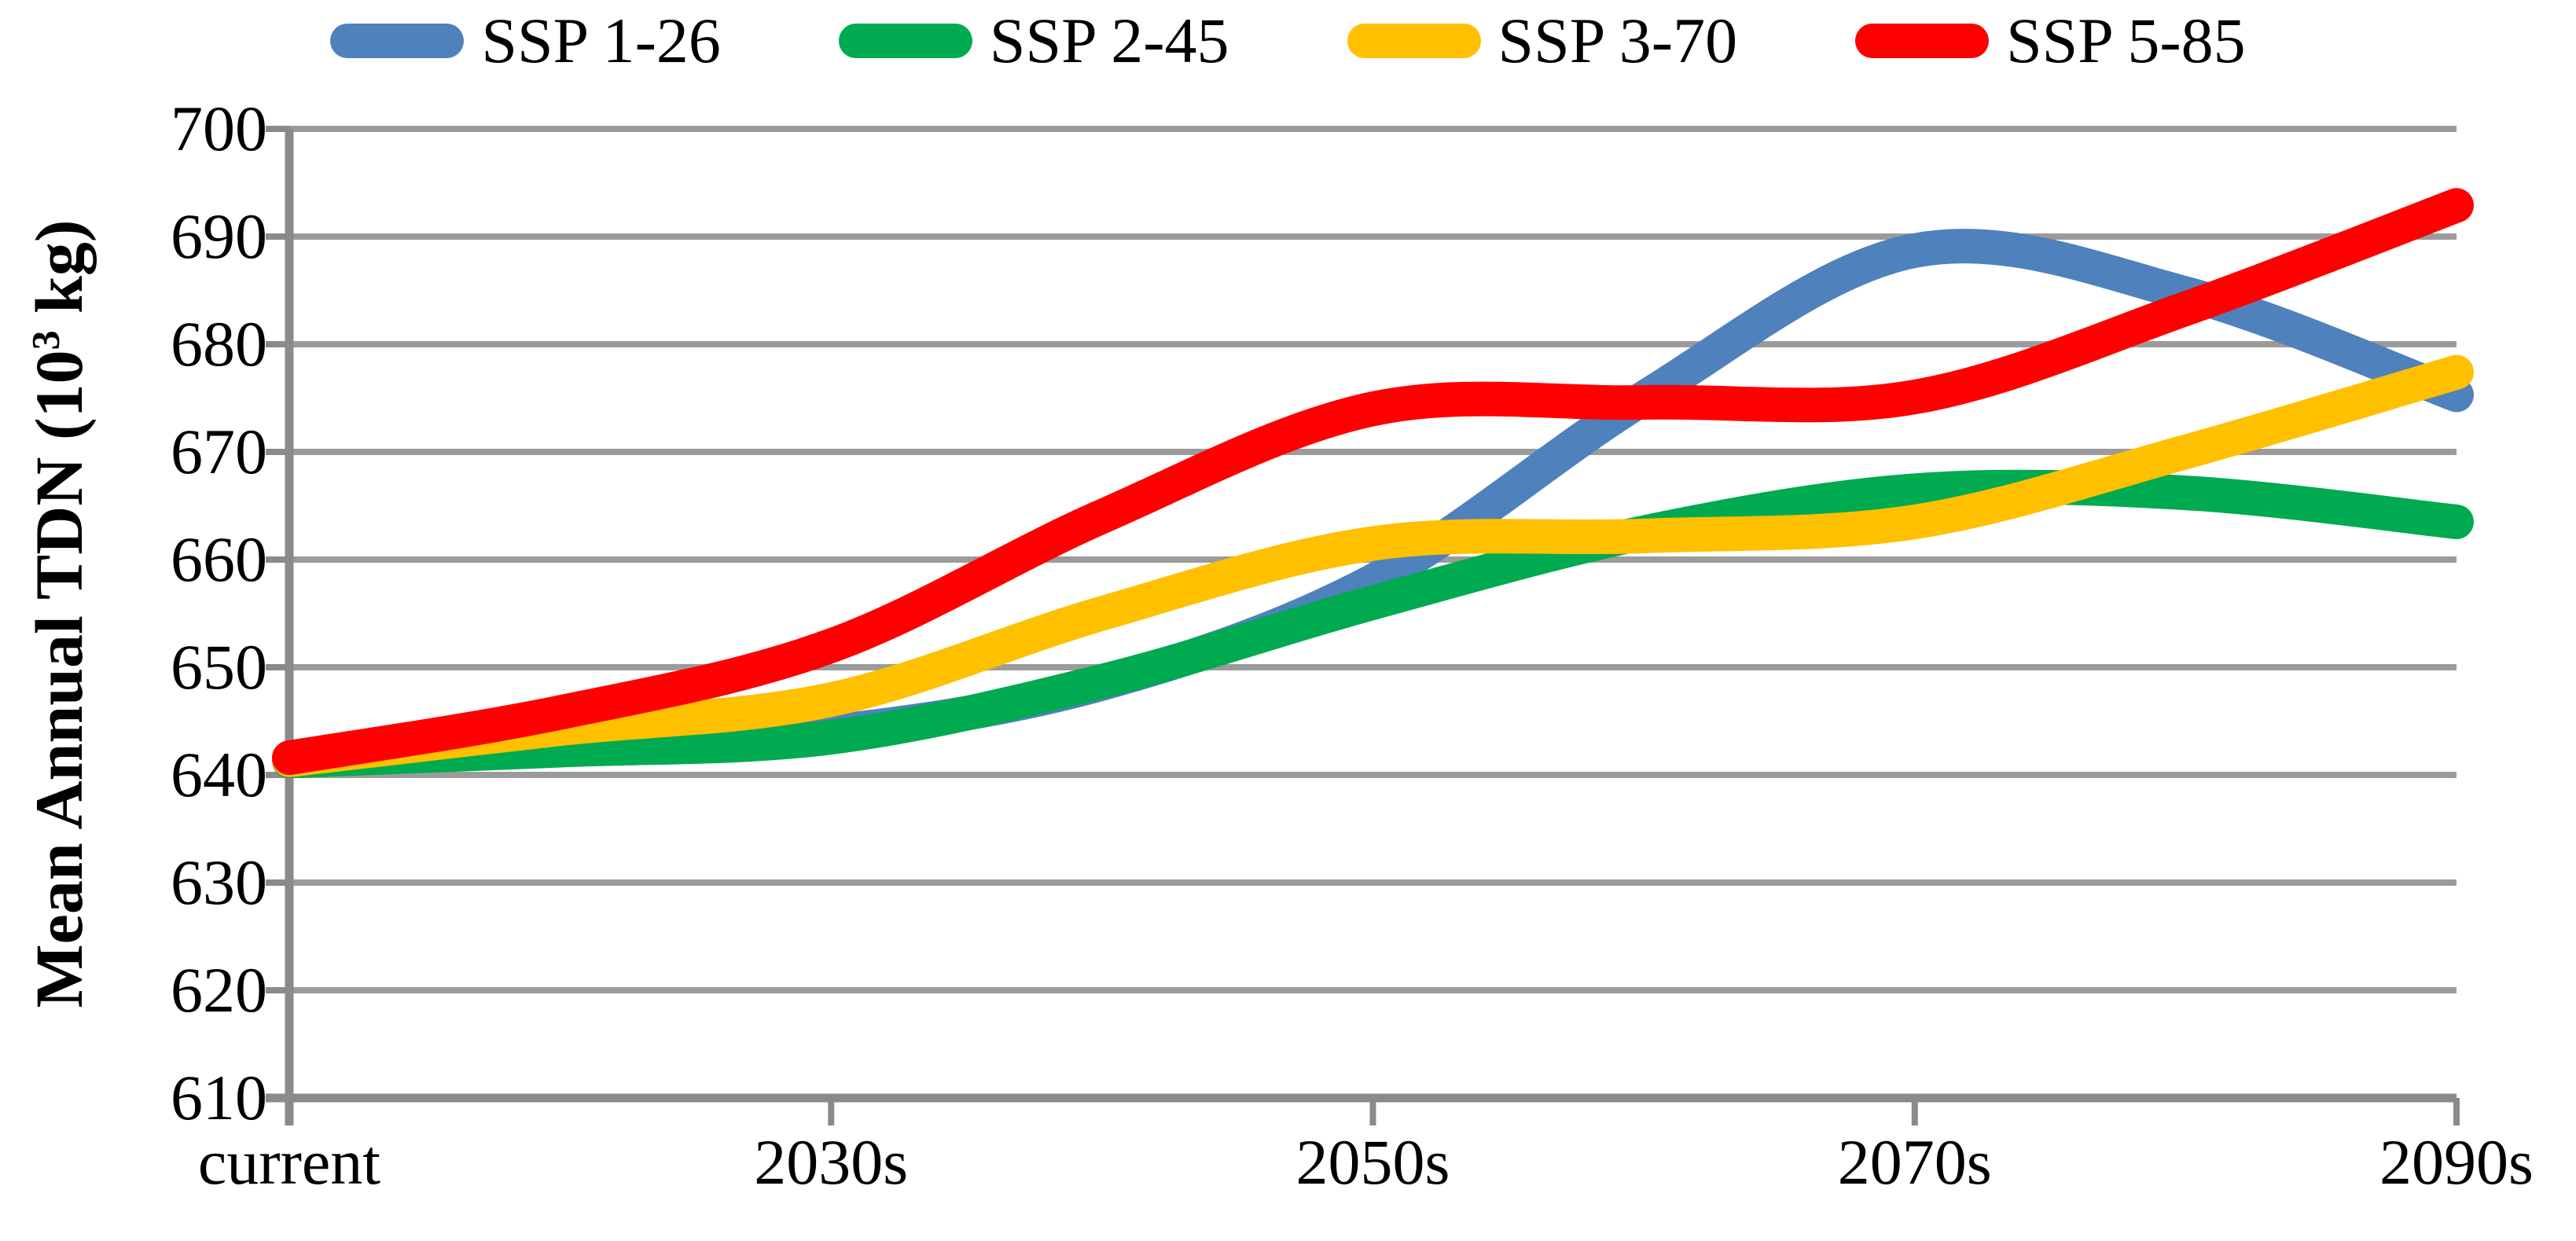 The image size is (2576, 1241). What do you see at coordinates (219, 451) in the screenshot?
I see `y-tick-label: 670` at bounding box center [219, 451].